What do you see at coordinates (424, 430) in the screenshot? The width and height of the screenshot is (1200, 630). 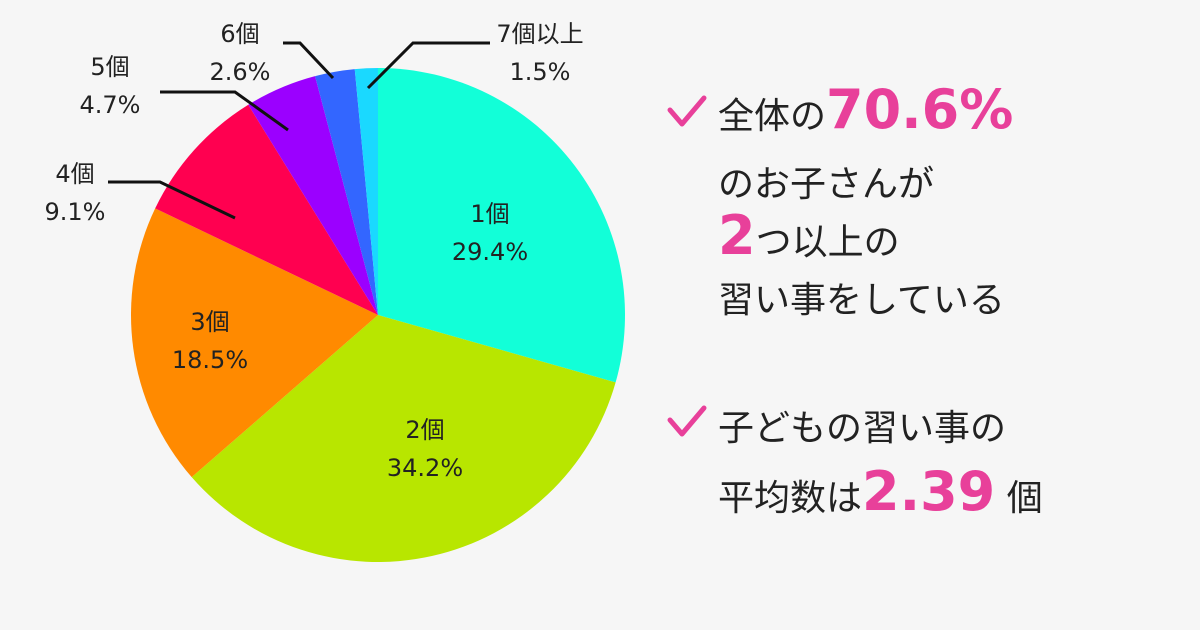 I see `slice-label: 2個` at bounding box center [424, 430].